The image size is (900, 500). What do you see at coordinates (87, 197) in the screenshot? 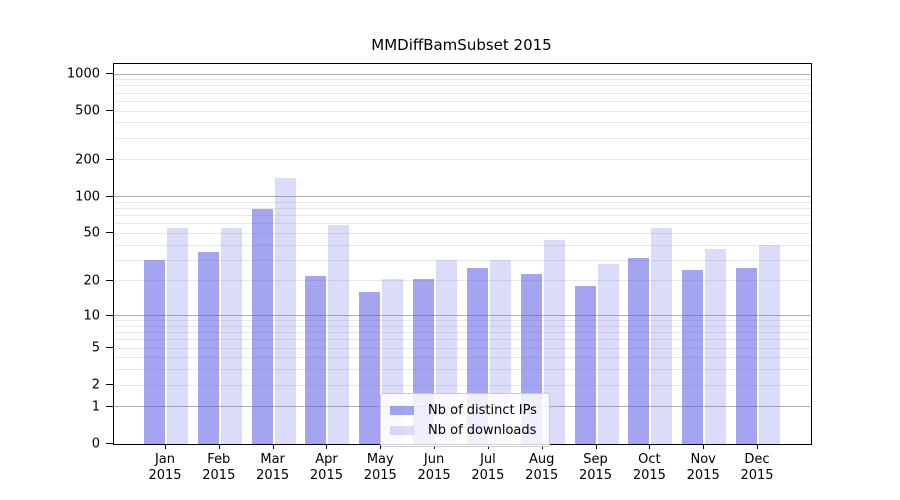
I see `y-tick-label-100: 100` at bounding box center [87, 197].